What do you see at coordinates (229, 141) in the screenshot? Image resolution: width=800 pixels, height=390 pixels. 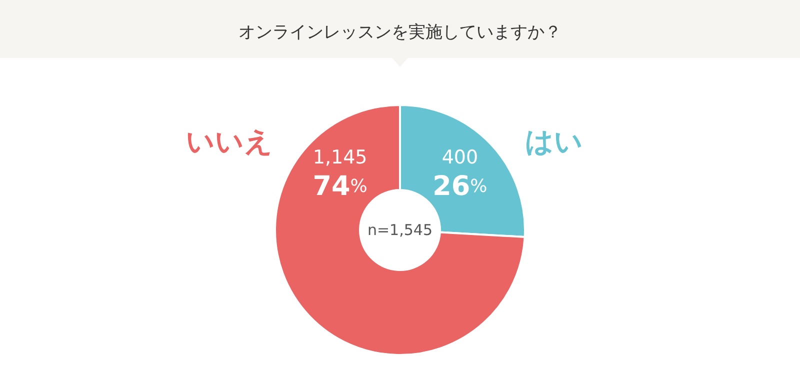 I see `slice-label: いいえ` at bounding box center [229, 141].